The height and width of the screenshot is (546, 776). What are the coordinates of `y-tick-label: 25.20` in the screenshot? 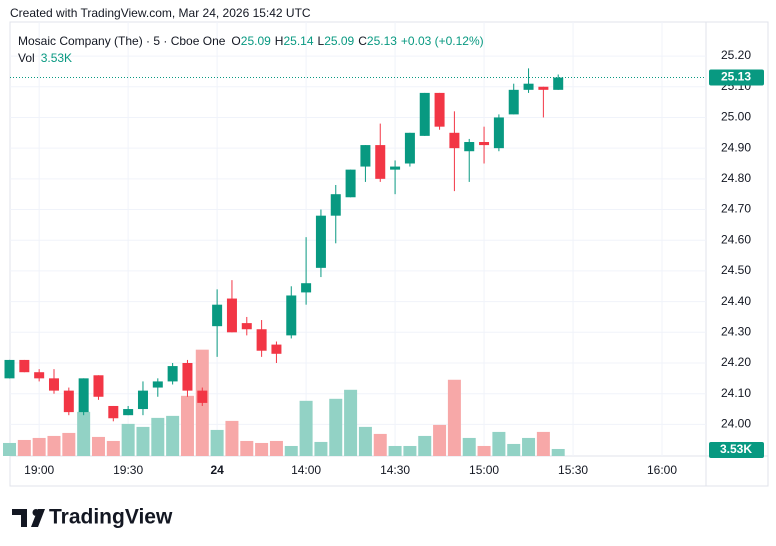 It's located at (736, 55).